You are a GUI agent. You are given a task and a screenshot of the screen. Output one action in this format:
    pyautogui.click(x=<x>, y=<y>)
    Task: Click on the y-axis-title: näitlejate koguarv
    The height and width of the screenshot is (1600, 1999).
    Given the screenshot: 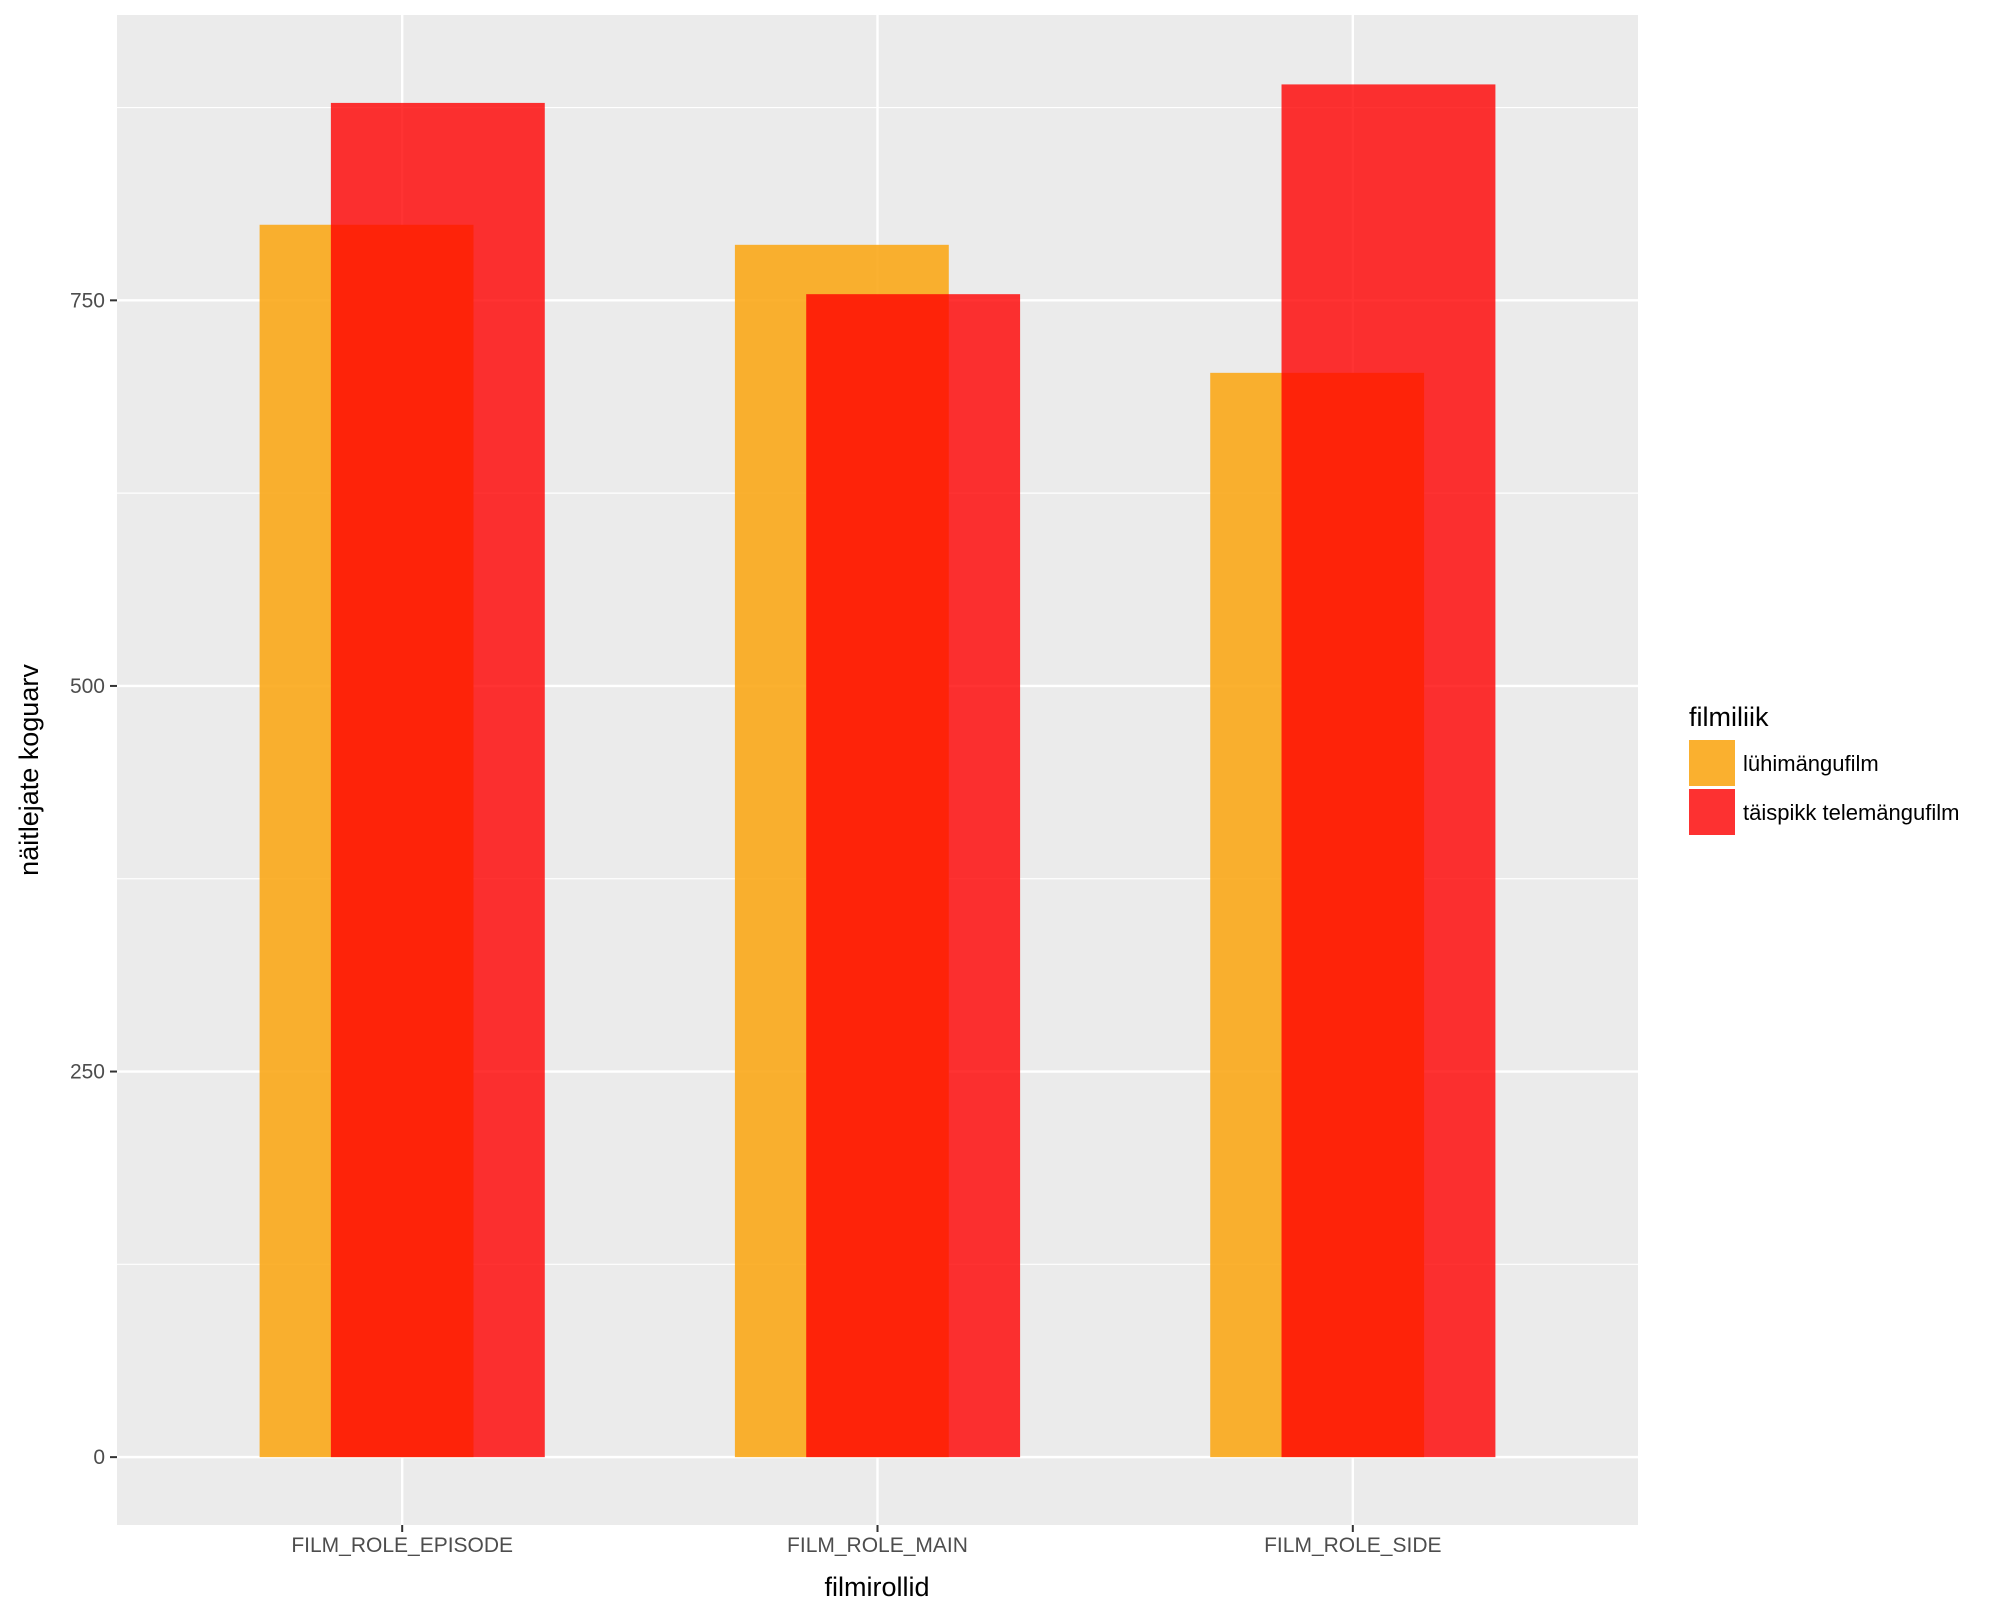 What is the action you would take?
    pyautogui.click(x=29, y=770)
    